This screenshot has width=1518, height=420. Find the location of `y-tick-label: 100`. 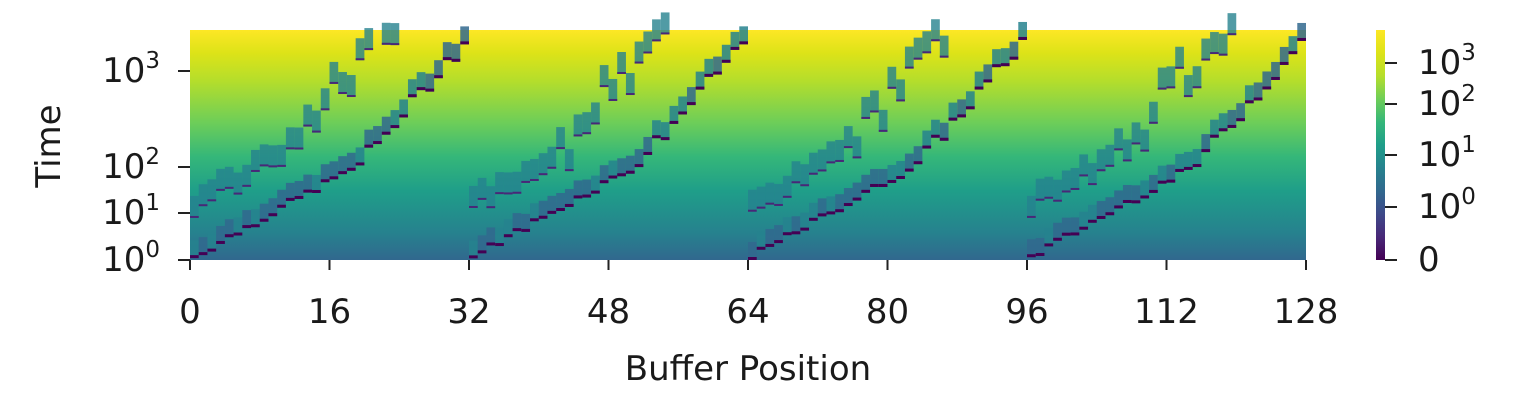

y-tick-label: 100 is located at coordinates (131, 258).